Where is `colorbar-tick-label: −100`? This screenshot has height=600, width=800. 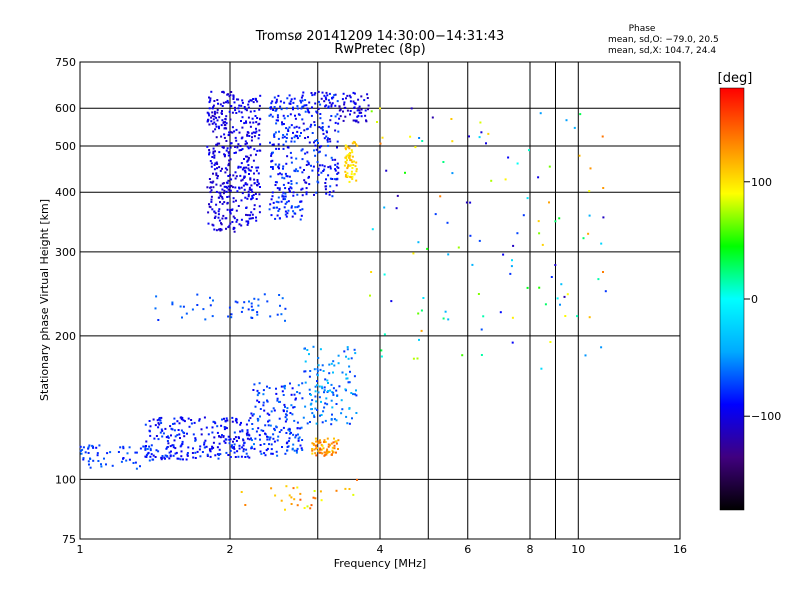 colorbar-tick-label: −100 is located at coordinates (766, 416).